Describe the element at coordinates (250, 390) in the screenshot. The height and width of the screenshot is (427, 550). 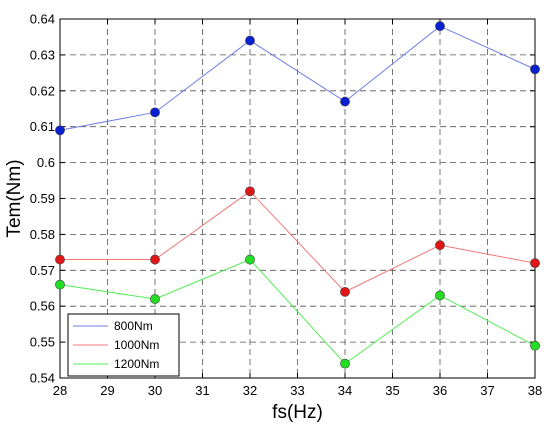
I see `x-tick-label: 32` at that location.